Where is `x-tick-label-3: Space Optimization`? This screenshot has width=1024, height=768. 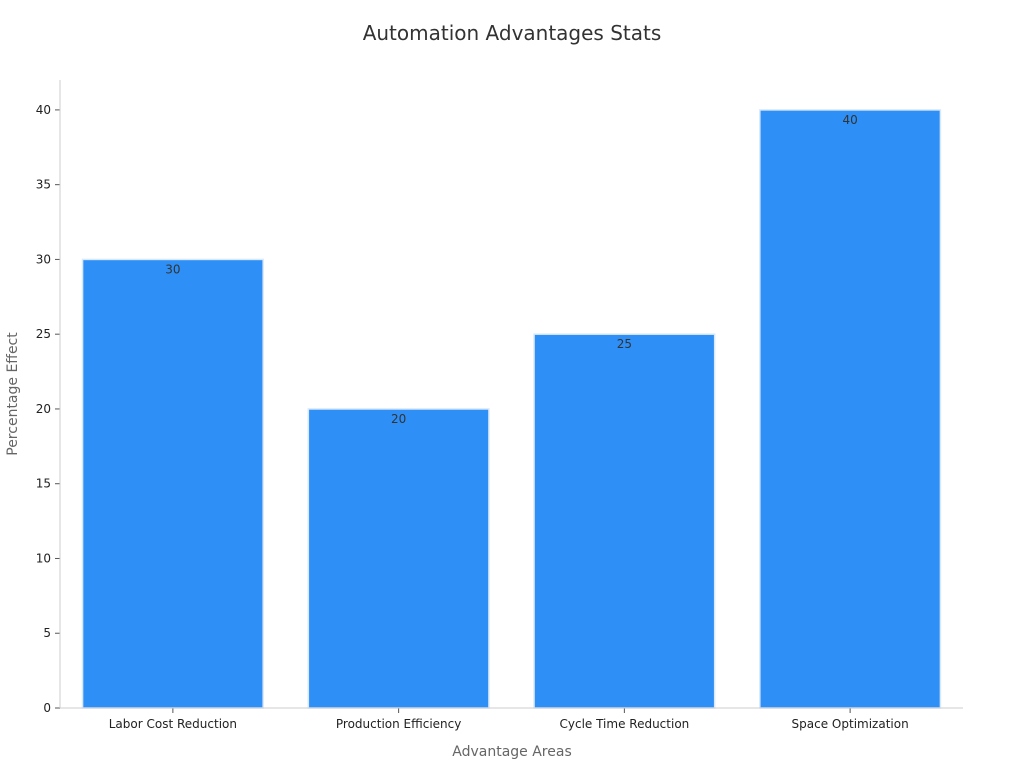
x-tick-label-3: Space Optimization is located at coordinates (850, 724).